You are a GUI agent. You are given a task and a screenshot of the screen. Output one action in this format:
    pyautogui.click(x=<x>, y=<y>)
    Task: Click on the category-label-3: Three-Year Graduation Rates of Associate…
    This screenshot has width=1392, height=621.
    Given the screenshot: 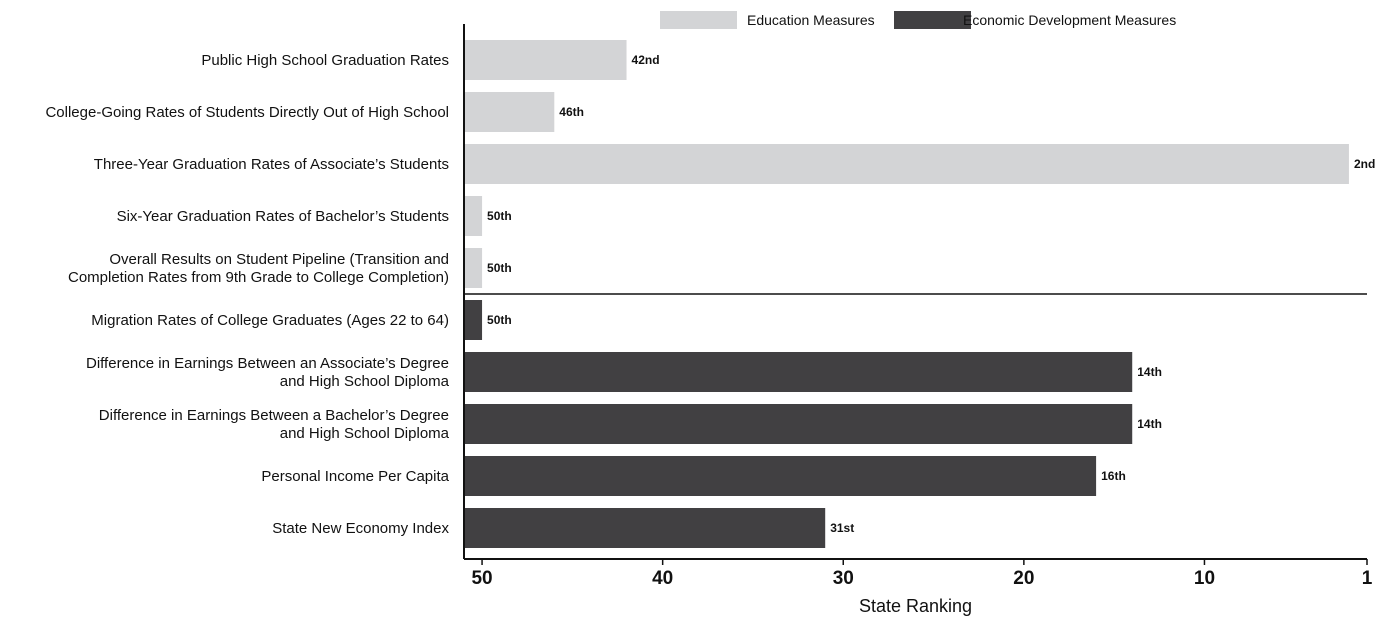 What is the action you would take?
    pyautogui.click(x=271, y=164)
    